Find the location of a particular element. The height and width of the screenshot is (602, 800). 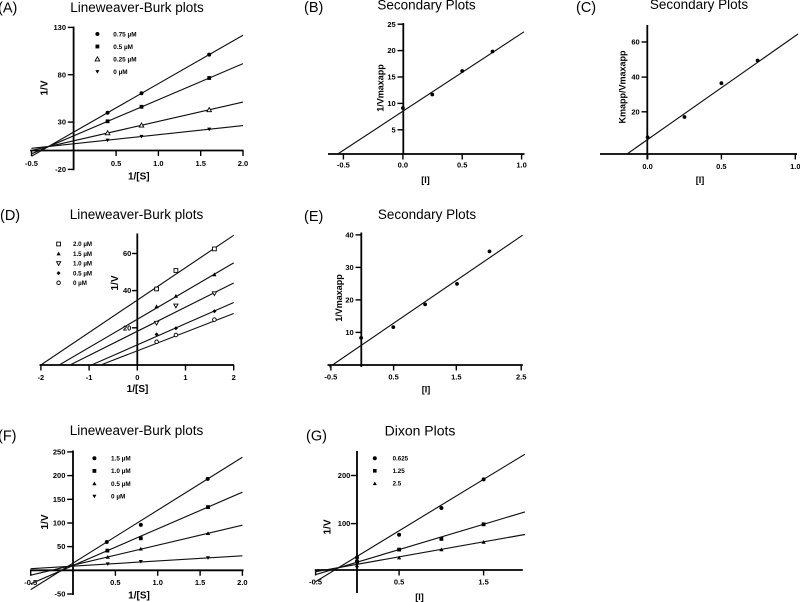

svg-text: 80 is located at coordinates (62, 74).